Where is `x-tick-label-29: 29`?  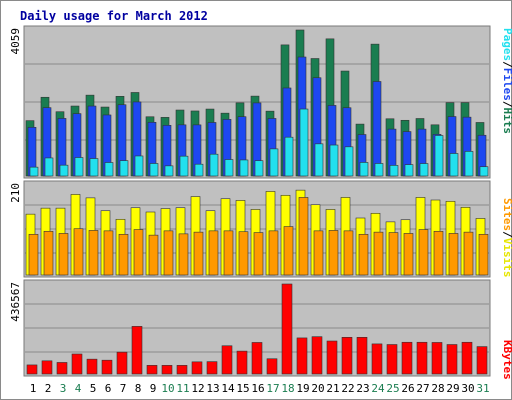 x-tick-label-29: 29 is located at coordinates (452, 388).